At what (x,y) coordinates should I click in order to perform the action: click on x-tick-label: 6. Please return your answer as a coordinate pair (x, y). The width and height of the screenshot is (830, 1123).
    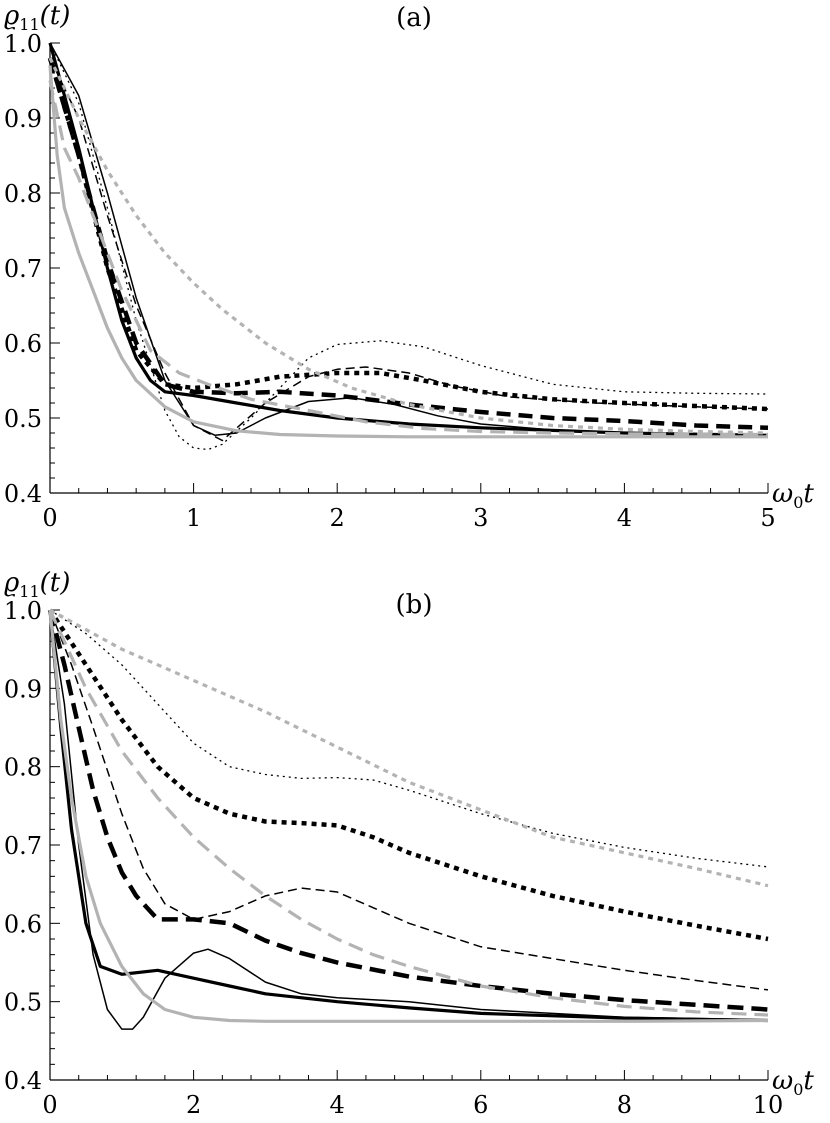
    Looking at the image, I should click on (480, 1105).